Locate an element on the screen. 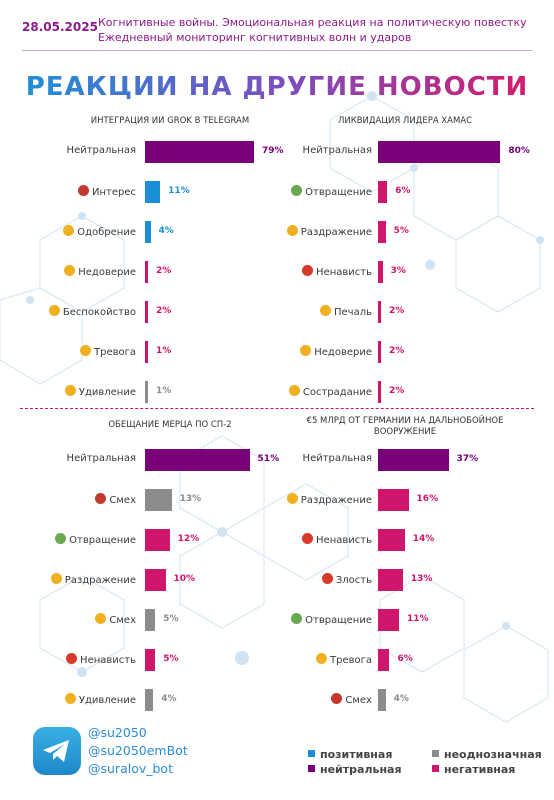 The image size is (554, 800). category-text: Одобрение is located at coordinates (106, 232).